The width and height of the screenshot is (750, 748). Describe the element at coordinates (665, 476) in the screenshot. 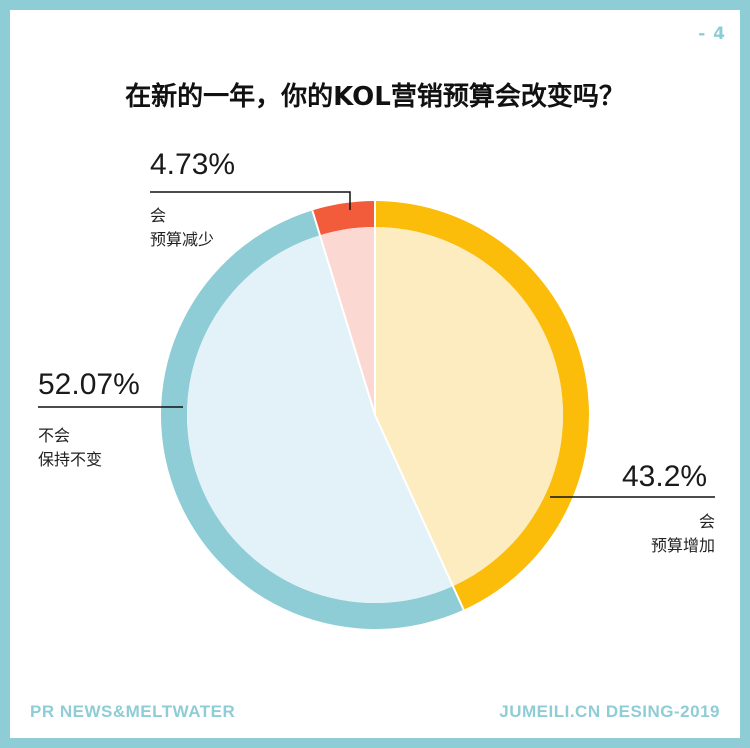

I see `slice-increase-percent: 43.2%` at that location.